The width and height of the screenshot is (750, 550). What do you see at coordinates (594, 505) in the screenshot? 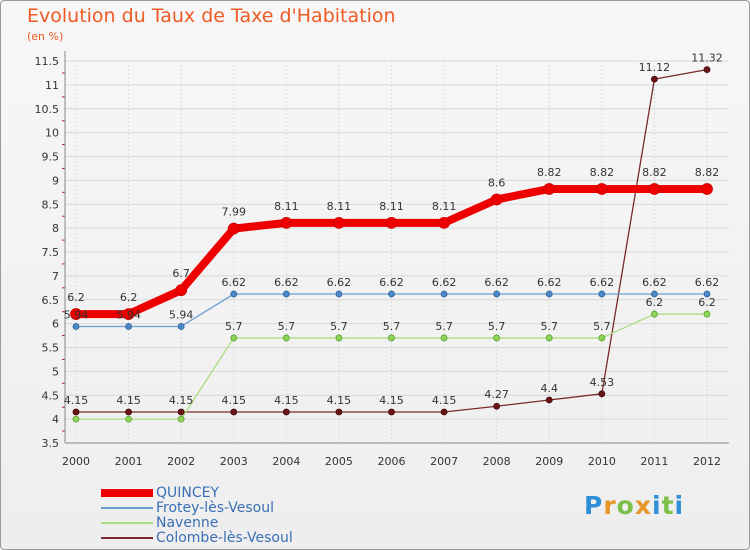
I see `logo-letter: P` at bounding box center [594, 505].